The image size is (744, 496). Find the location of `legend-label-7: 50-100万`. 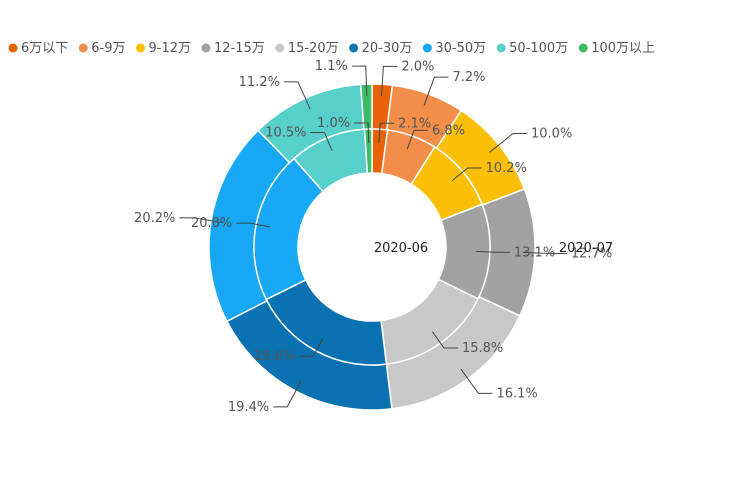

legend-label-7: 50-100万 is located at coordinates (538, 48).